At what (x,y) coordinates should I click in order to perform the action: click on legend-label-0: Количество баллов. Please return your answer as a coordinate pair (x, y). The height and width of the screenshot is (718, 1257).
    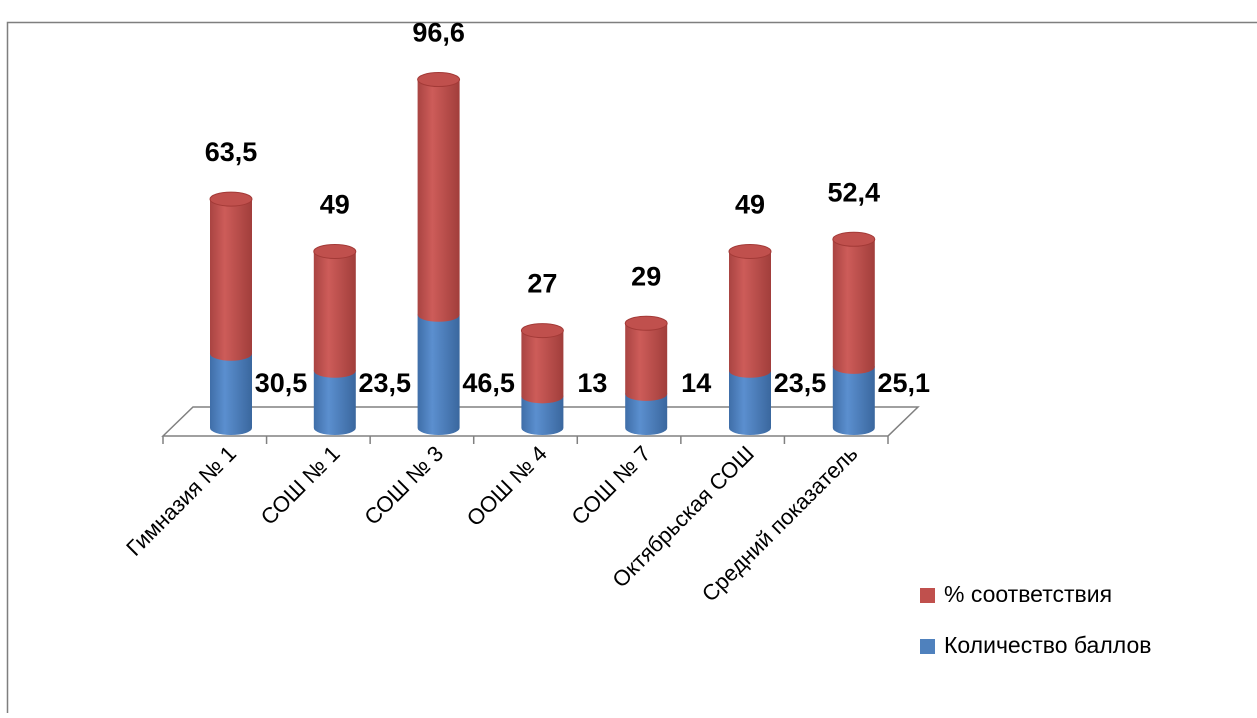
    Looking at the image, I should click on (1047, 645).